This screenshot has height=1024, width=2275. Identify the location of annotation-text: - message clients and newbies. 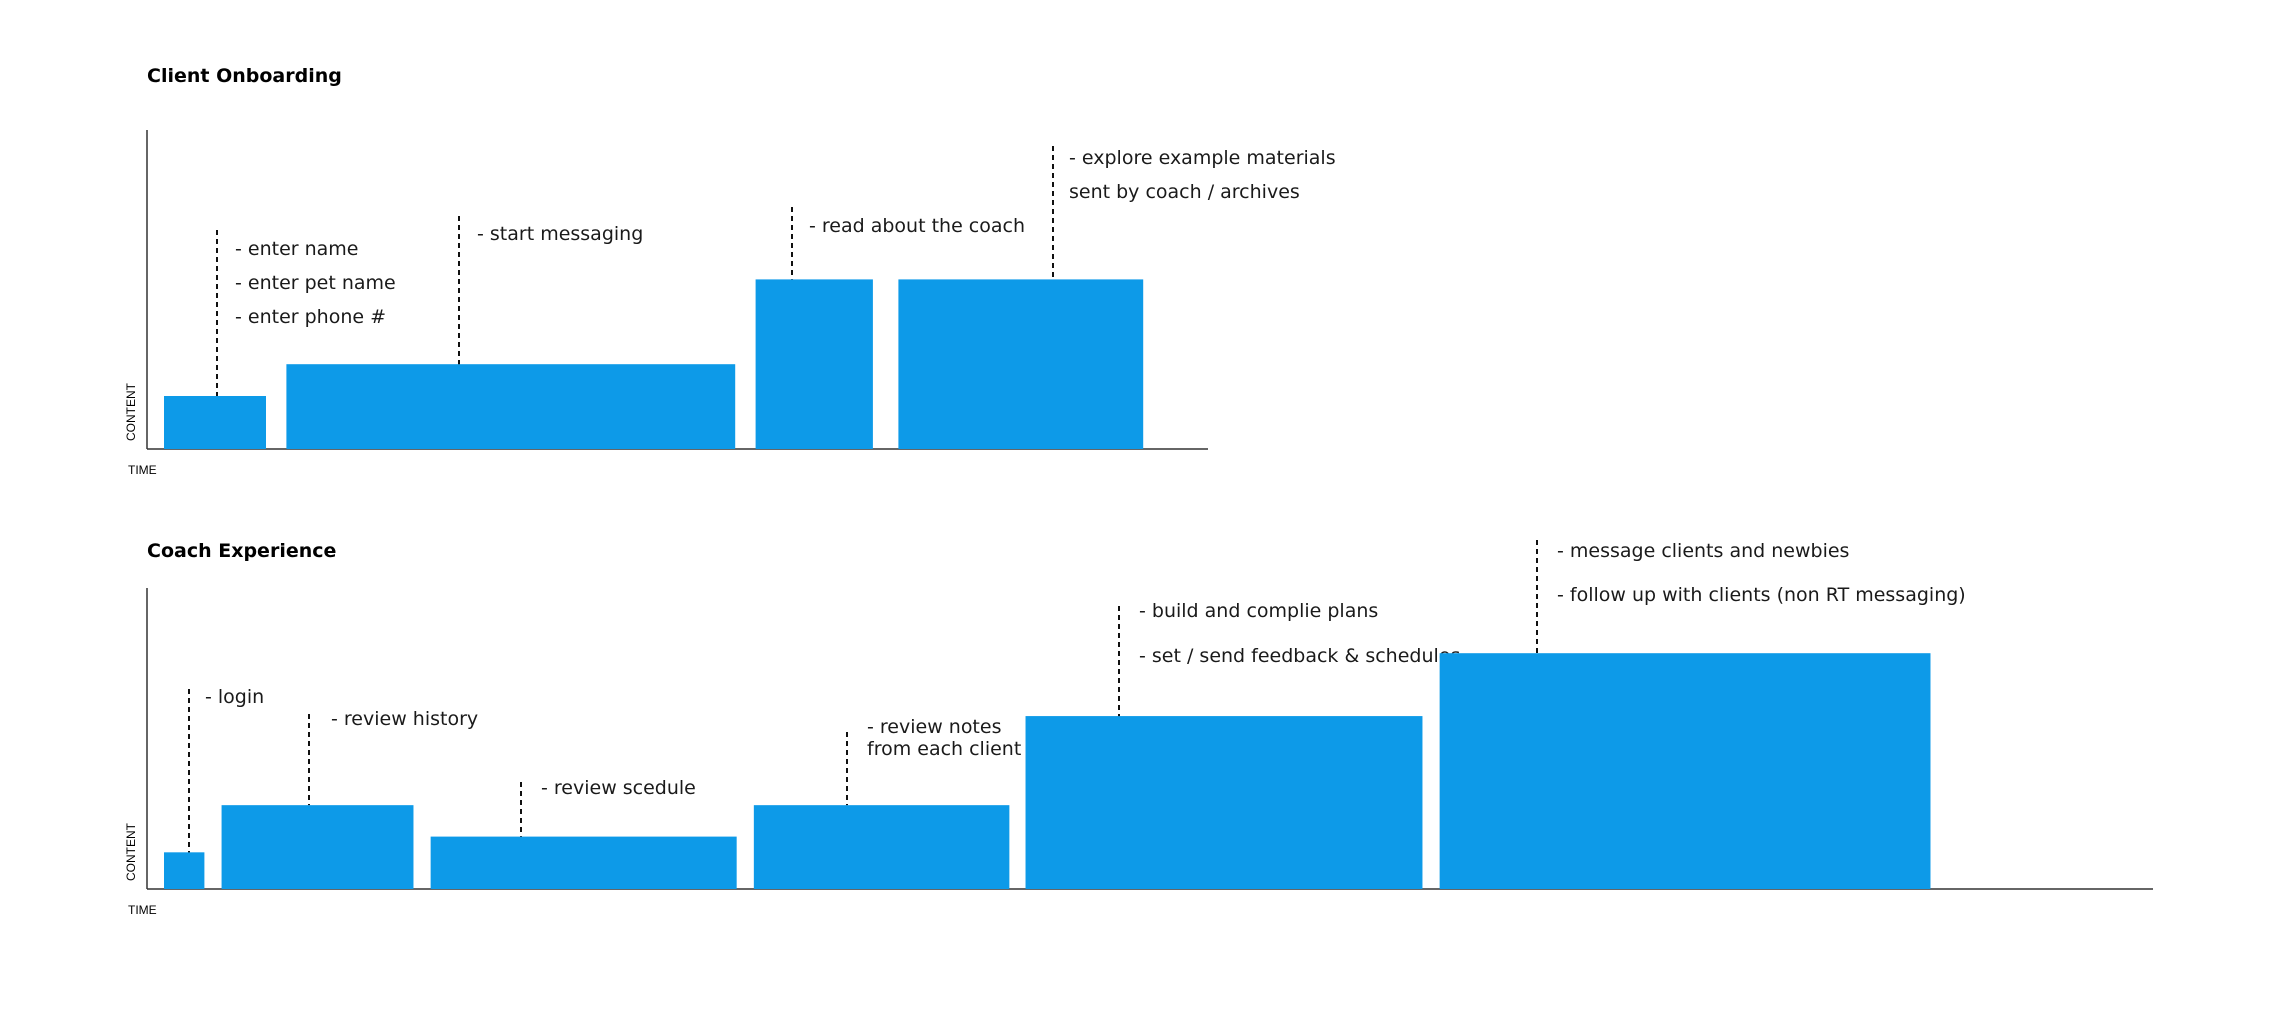
(1703, 551).